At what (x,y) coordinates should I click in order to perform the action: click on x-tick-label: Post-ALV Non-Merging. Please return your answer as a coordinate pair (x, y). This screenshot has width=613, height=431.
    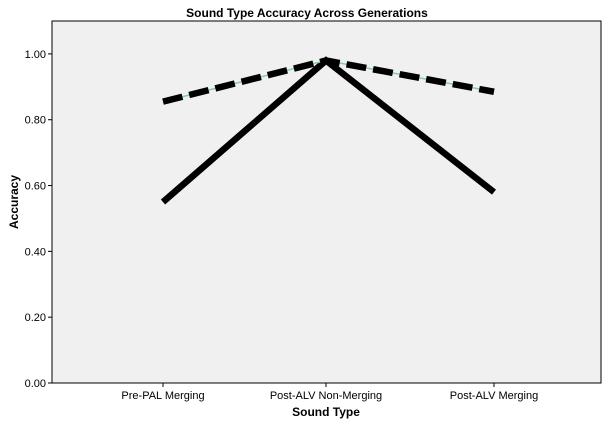
    Looking at the image, I should click on (326, 396).